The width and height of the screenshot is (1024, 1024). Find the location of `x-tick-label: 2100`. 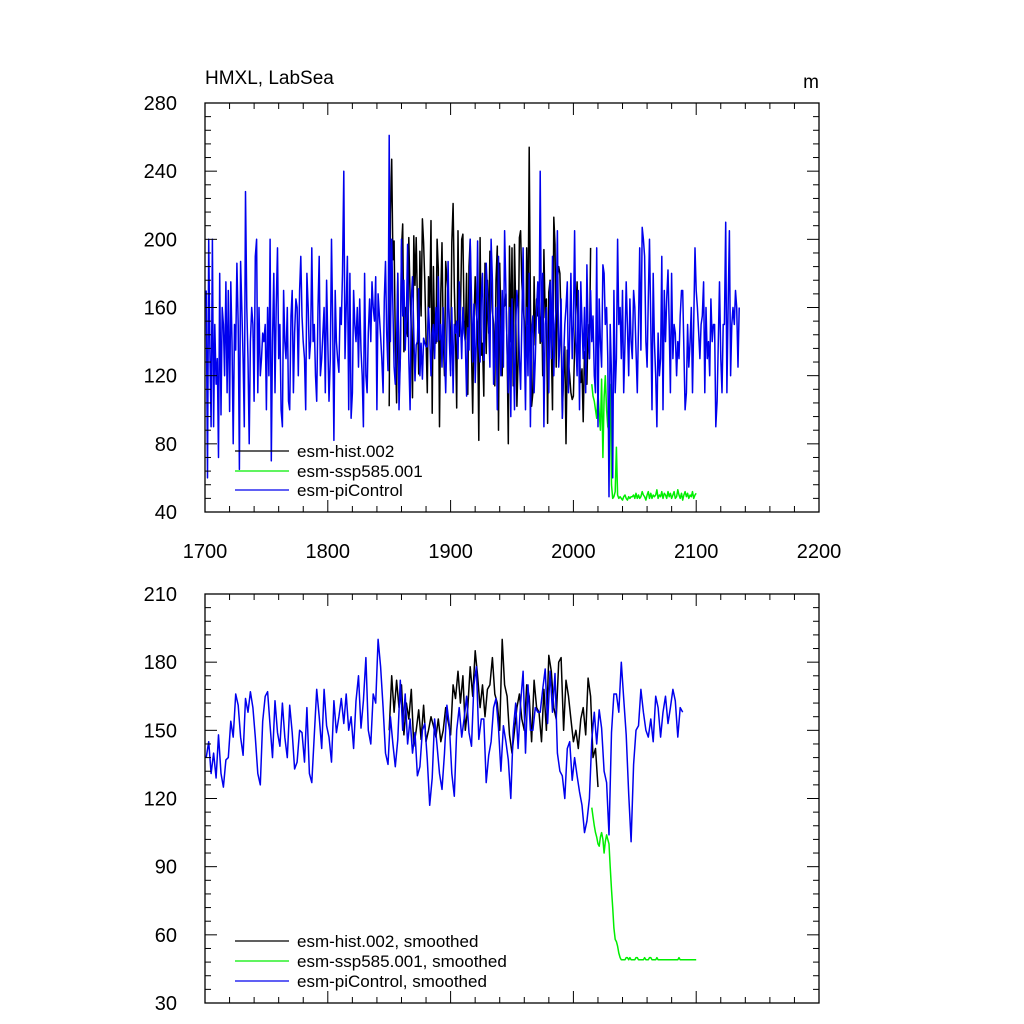

x-tick-label: 2100 is located at coordinates (696, 552).